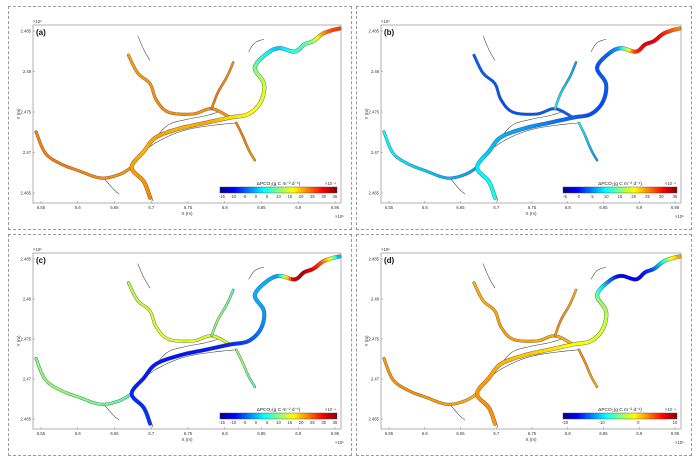 This screenshot has width=700, height=461. I want to click on southwest-channel, so click(430, 155).